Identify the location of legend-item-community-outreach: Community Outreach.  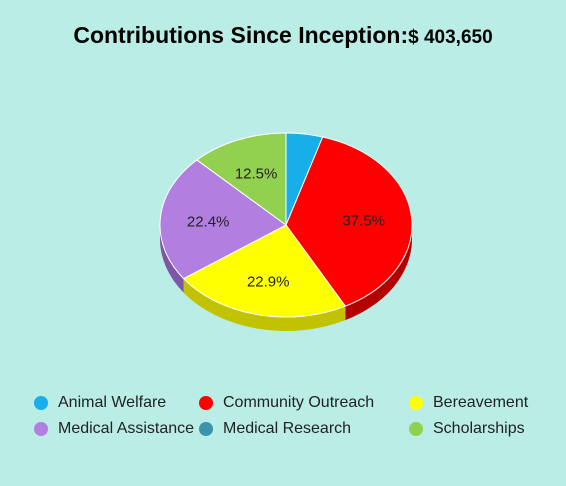
(286, 403).